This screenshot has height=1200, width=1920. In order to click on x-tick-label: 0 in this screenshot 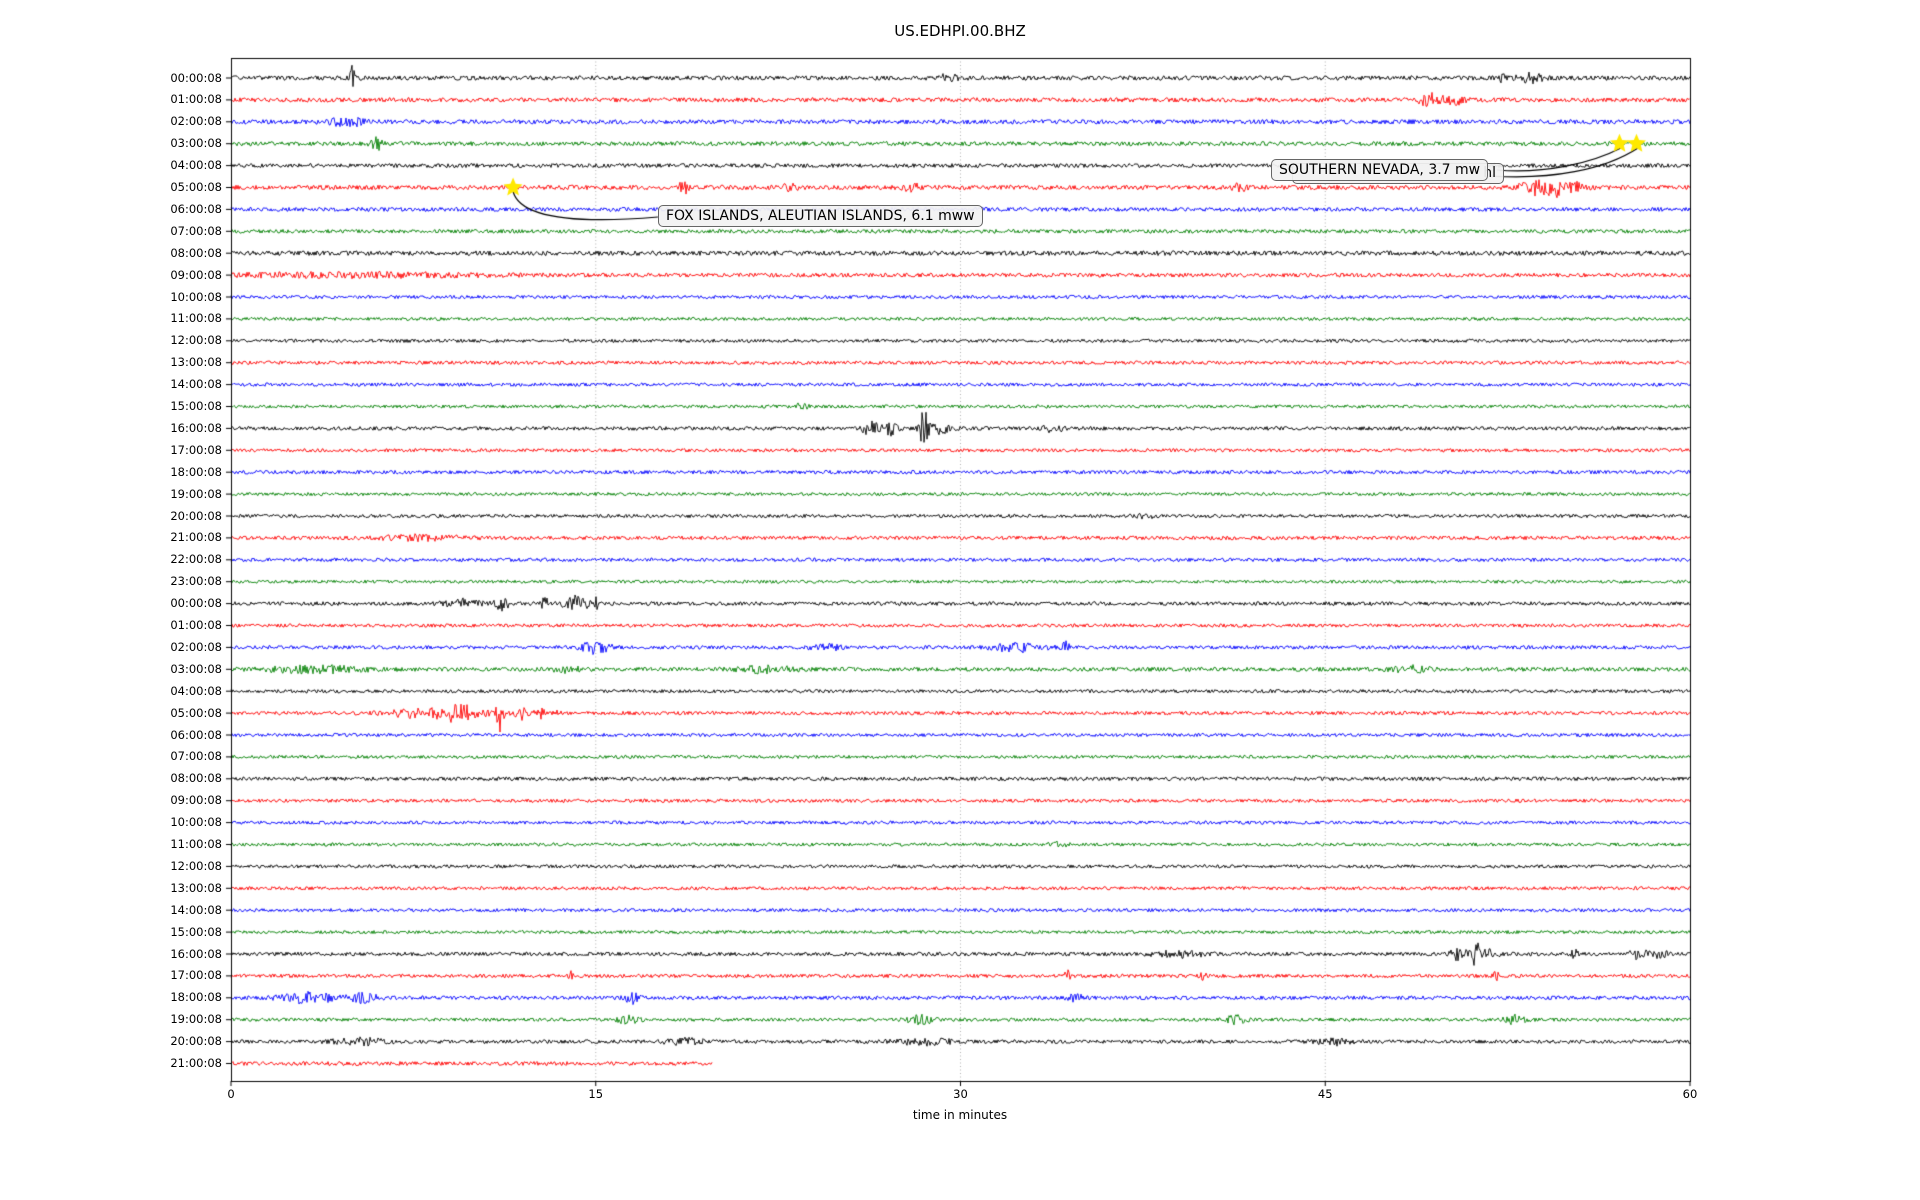, I will do `click(231, 1094)`.